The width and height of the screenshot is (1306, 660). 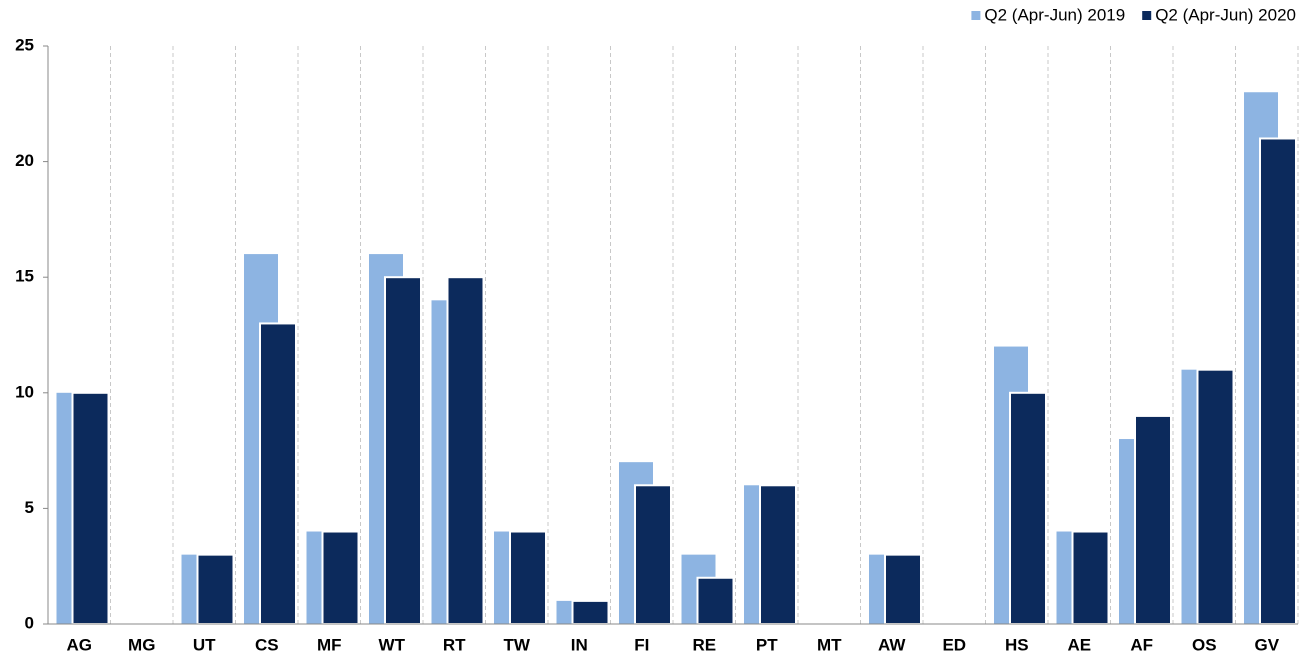 What do you see at coordinates (24, 160) in the screenshot?
I see `y-tick-label: 20` at bounding box center [24, 160].